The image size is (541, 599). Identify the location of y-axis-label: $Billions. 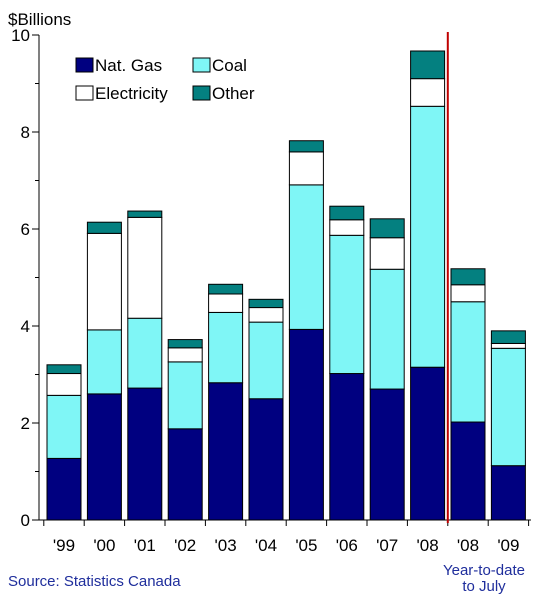
(39, 19).